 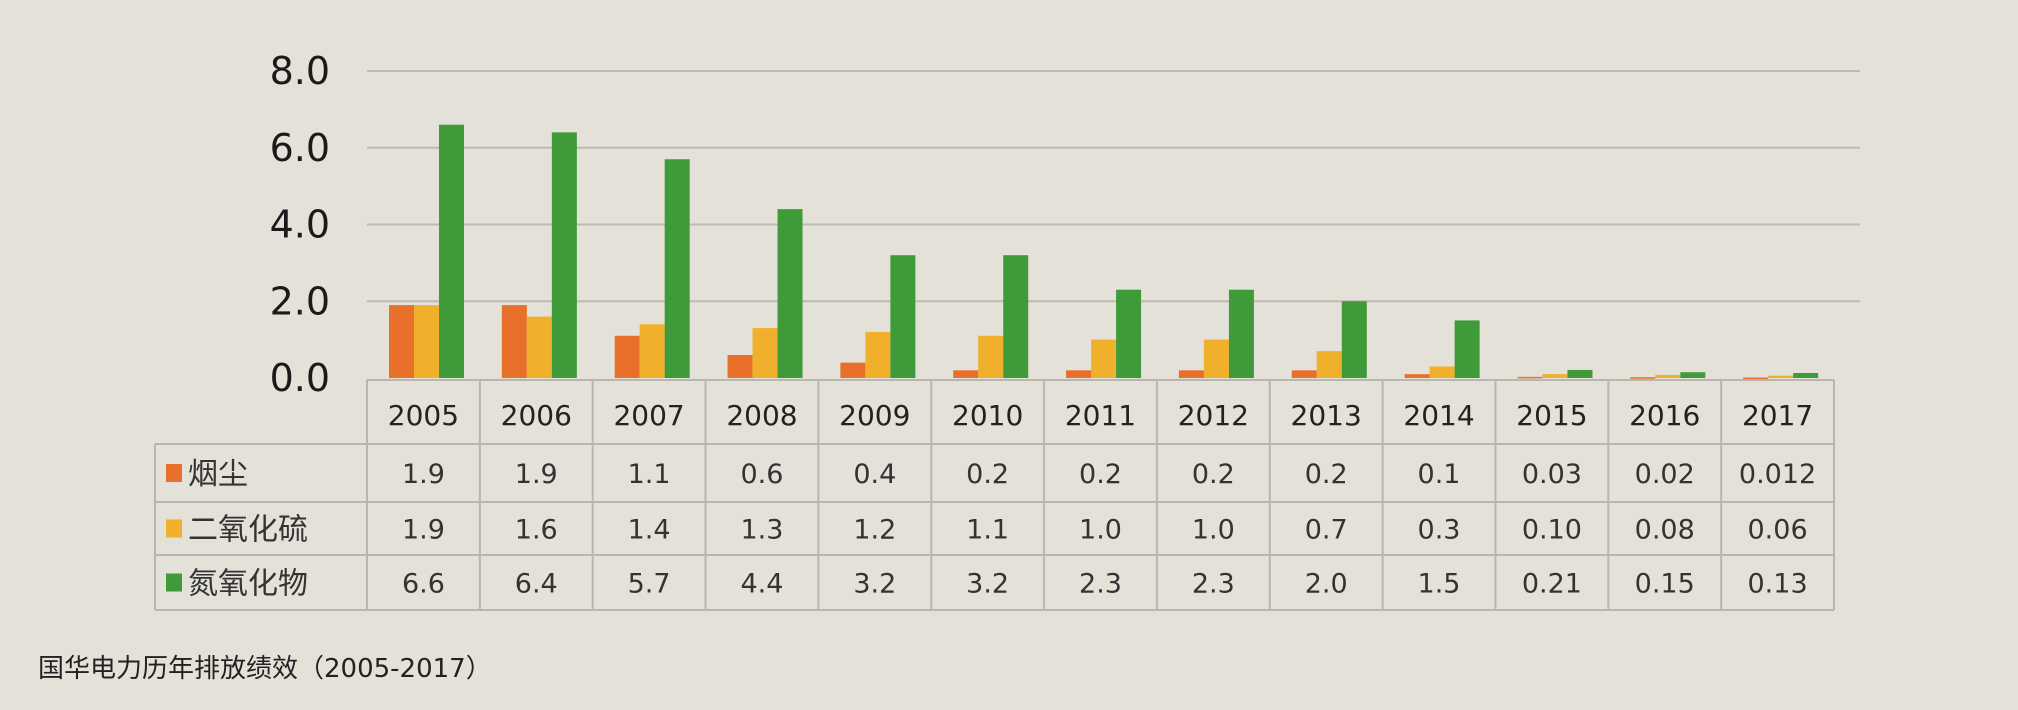 I want to click on y-tick-label: 0.0, so click(x=300, y=378).